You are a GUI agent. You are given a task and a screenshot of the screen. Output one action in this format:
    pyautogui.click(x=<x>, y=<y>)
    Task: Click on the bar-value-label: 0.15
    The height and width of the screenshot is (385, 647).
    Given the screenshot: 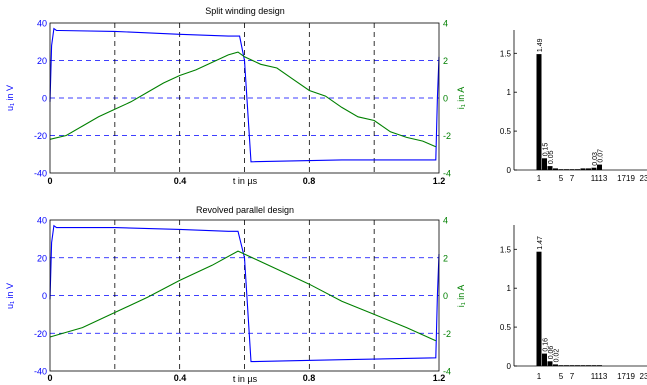 What is the action you would take?
    pyautogui.click(x=546, y=150)
    